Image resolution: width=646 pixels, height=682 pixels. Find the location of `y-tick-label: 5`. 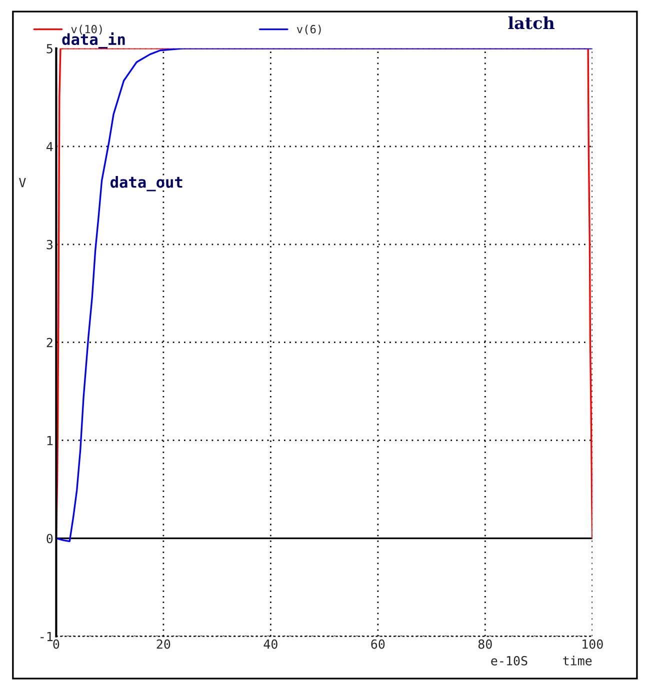

y-tick-label: 5 is located at coordinates (49, 49).